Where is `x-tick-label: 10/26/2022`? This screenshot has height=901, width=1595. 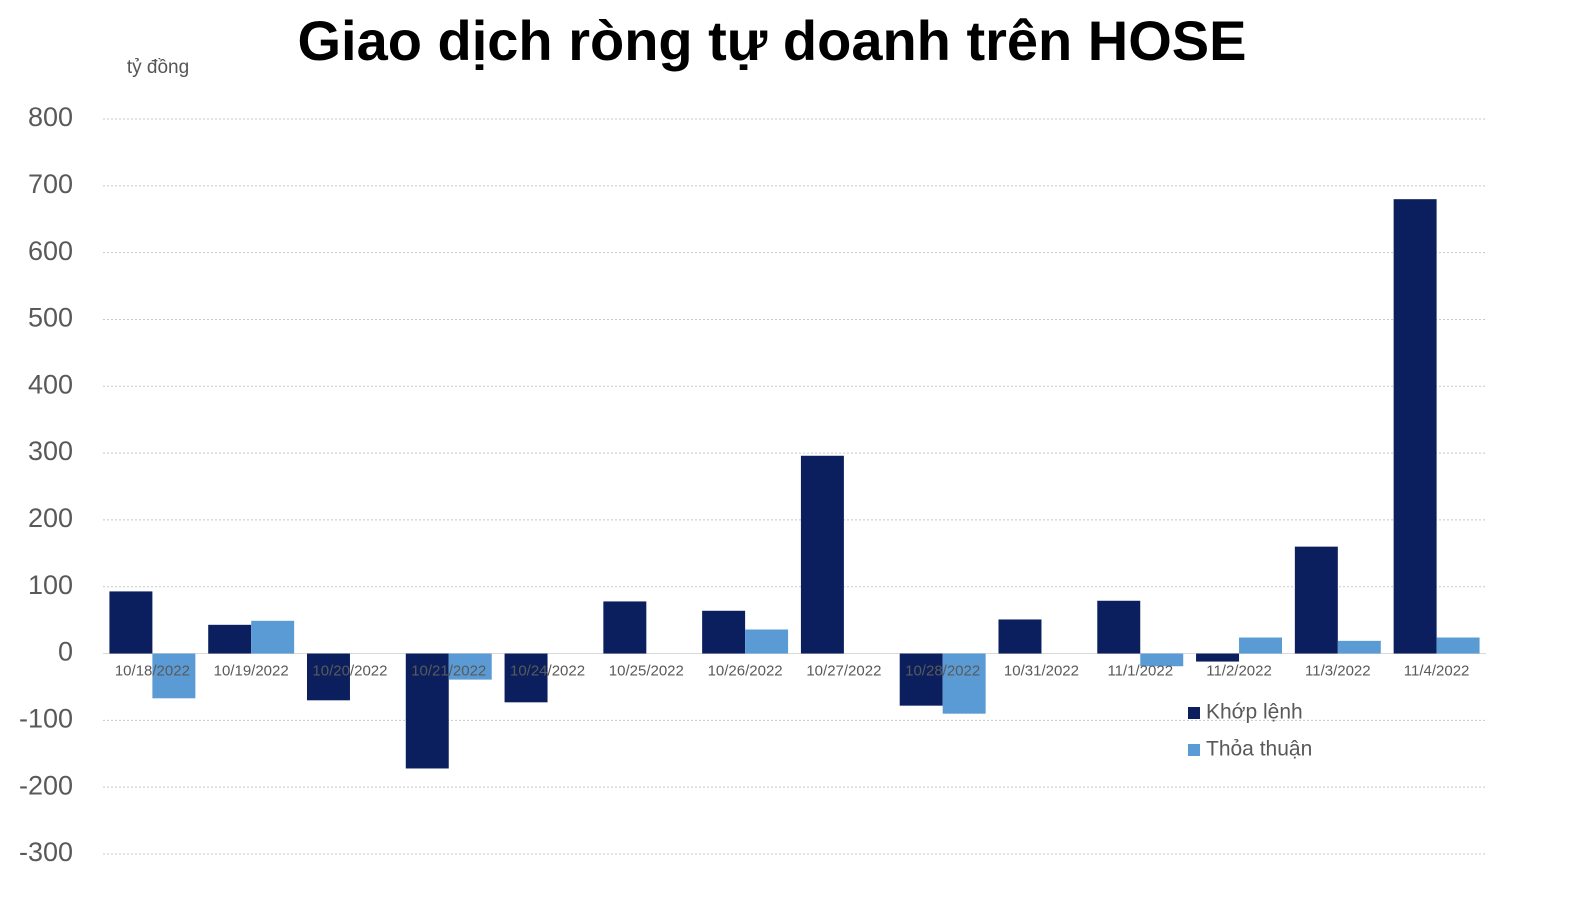
x-tick-label: 10/26/2022 is located at coordinates (745, 671).